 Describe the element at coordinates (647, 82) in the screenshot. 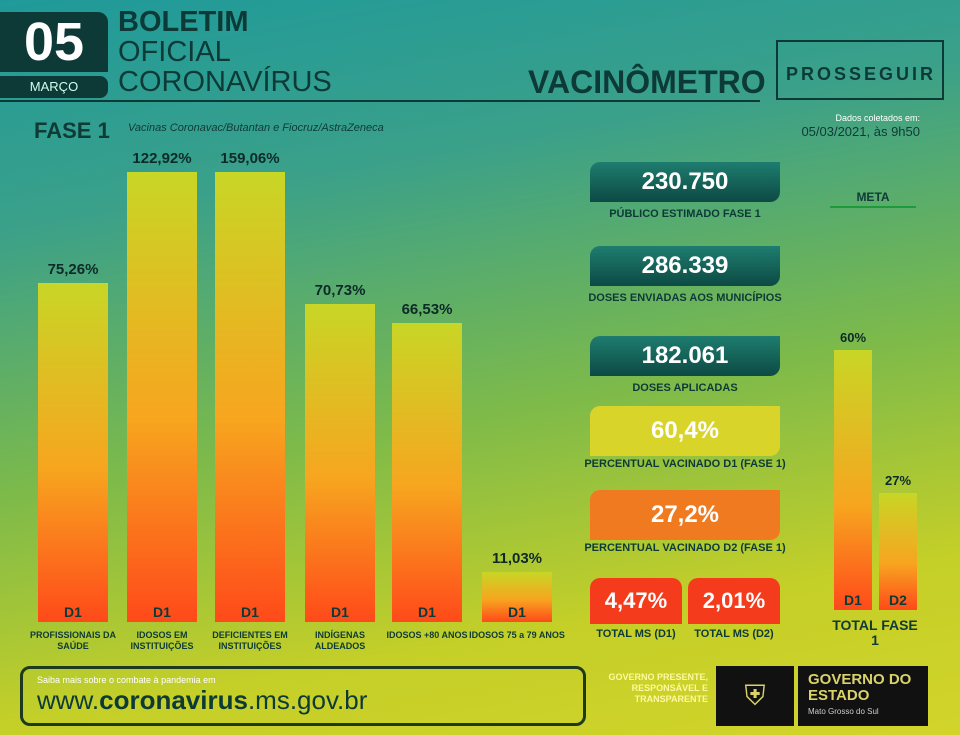

I see `vacinometro-title: VACINÔMETRO` at that location.